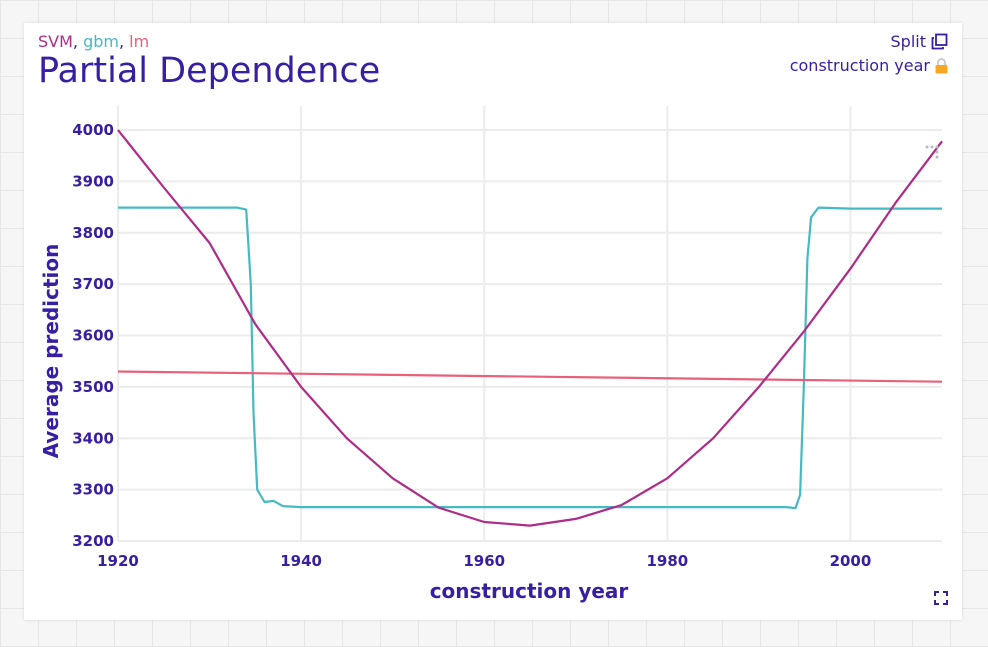 Image resolution: width=988 pixels, height=647 pixels. What do you see at coordinates (529, 591) in the screenshot?
I see `x-axis-title: construction year` at bounding box center [529, 591].